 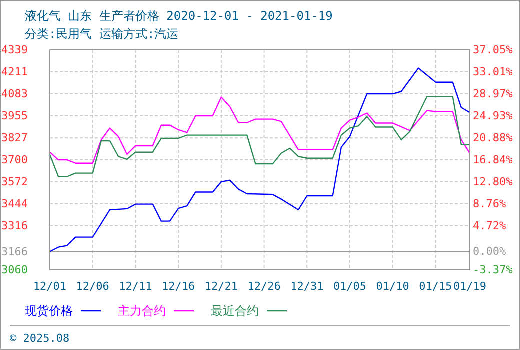 I want to click on x-tick-label: 01/10, so click(x=393, y=286).